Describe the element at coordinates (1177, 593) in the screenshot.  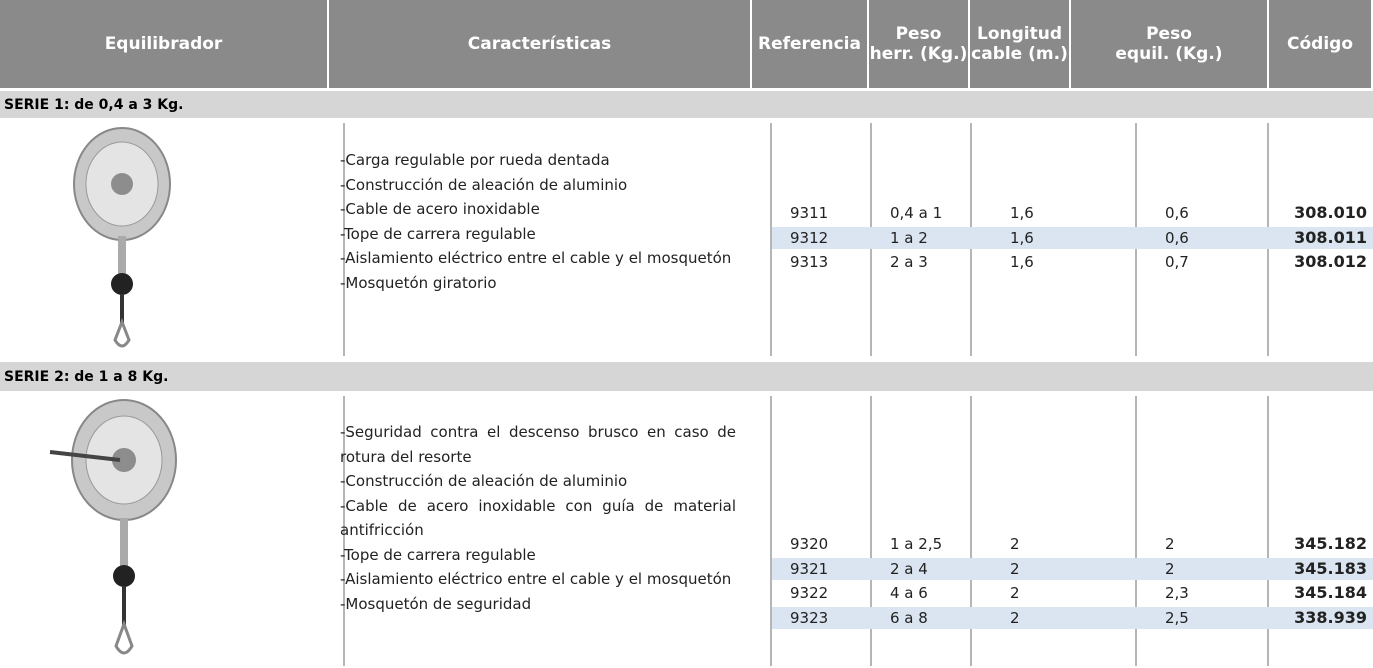
I see `cell: 2,3` at that location.